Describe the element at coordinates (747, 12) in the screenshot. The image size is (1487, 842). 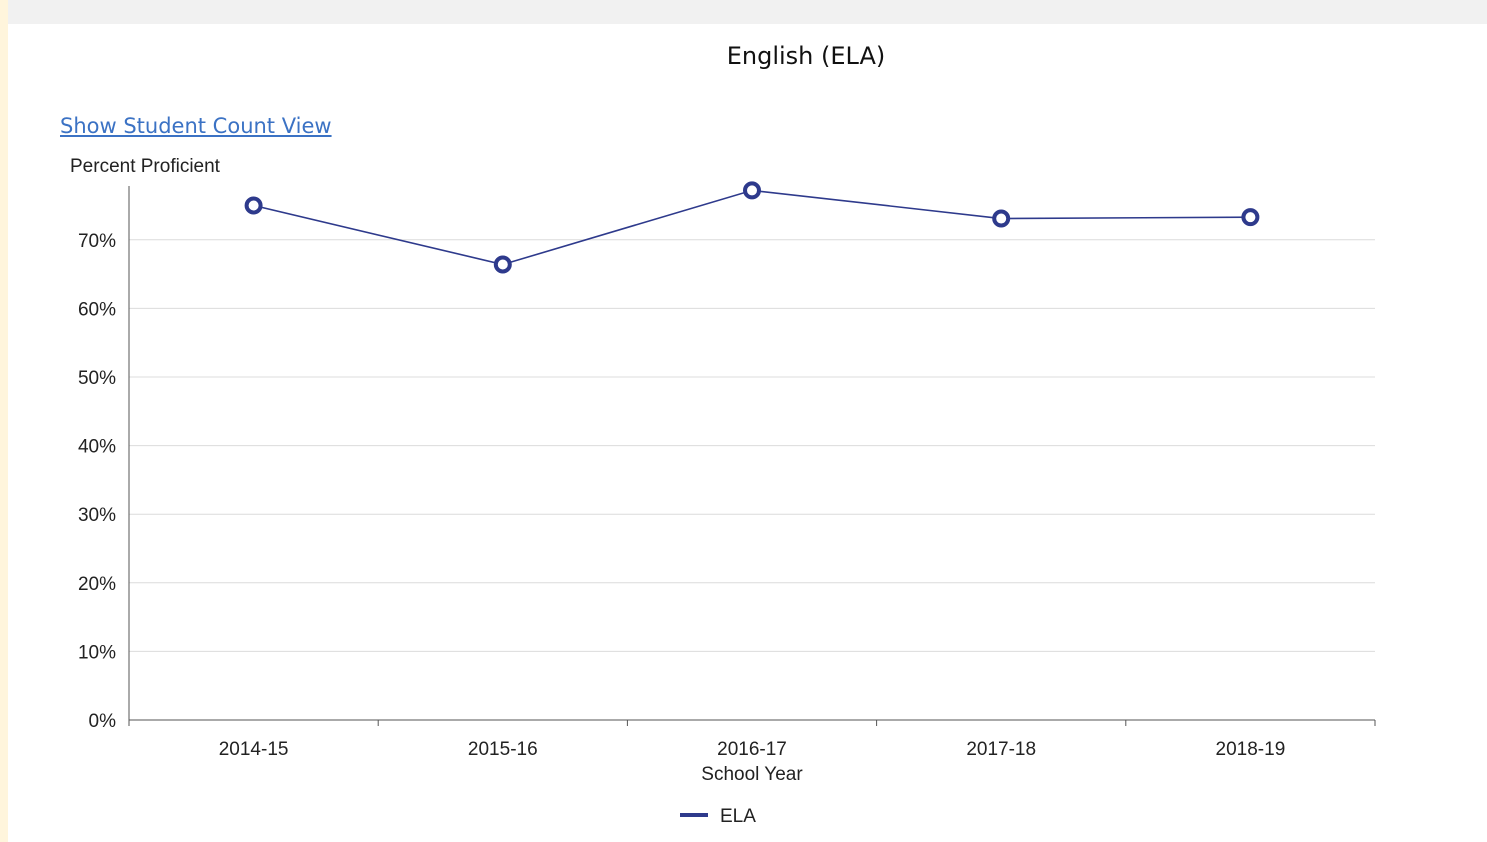
I see `top-bar` at that location.